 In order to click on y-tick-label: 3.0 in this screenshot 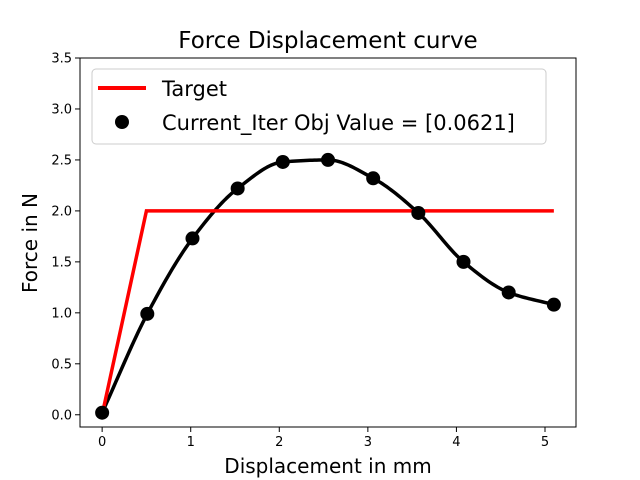, I will do `click(61, 109)`.